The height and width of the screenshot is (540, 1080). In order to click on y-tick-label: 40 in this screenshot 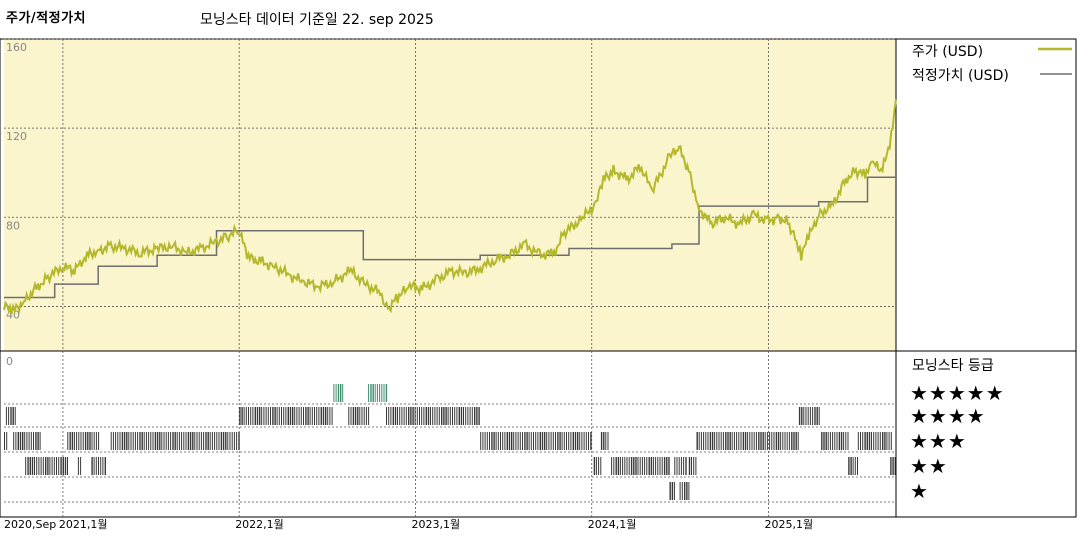, I will do `click(13, 314)`.